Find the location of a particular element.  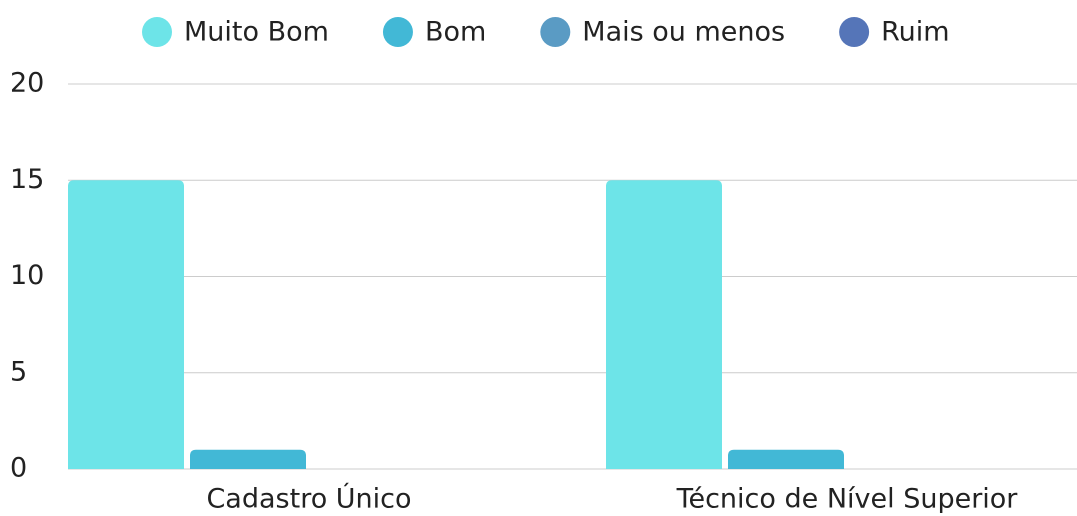

x-tick-label: Cadastro Único is located at coordinates (308, 499).